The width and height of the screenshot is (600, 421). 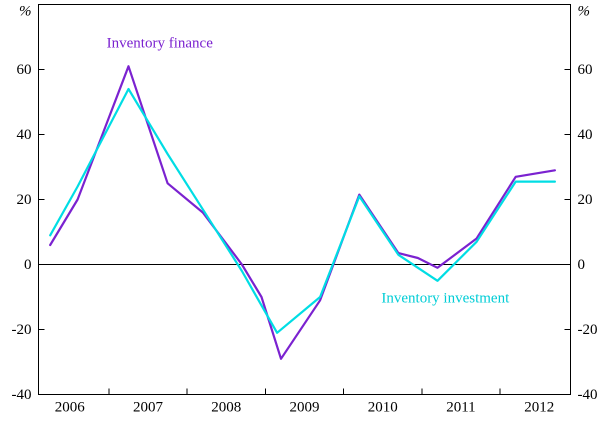 What do you see at coordinates (539, 408) in the screenshot?
I see `x-tick-label: 2012` at bounding box center [539, 408].